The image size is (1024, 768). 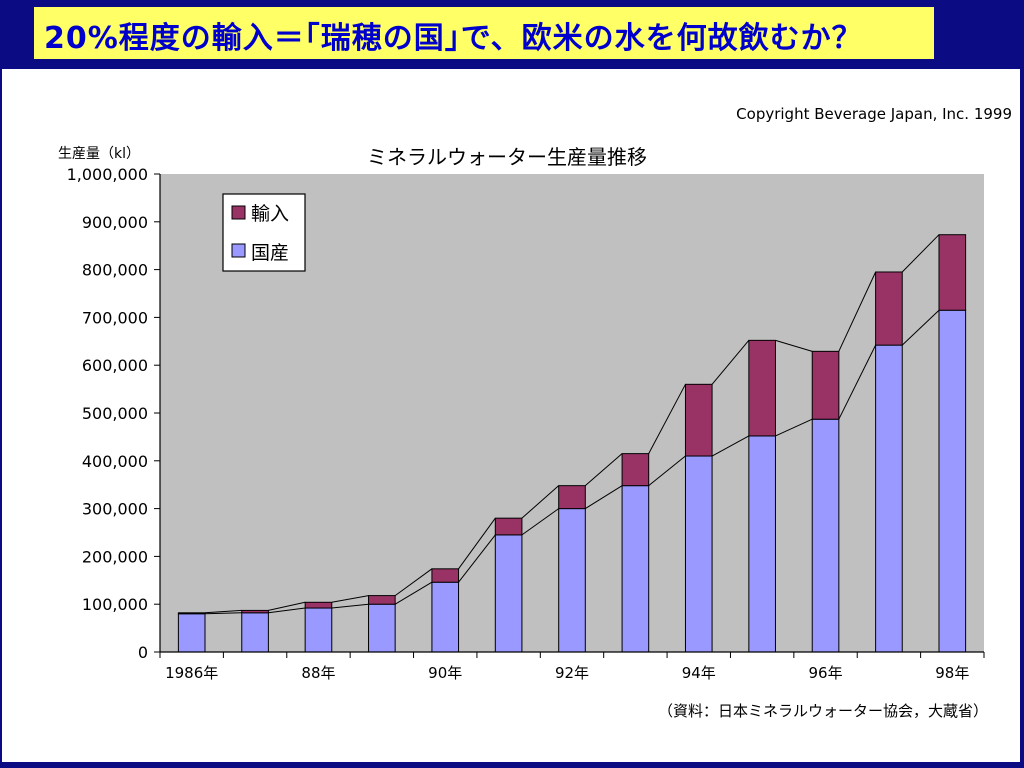 What do you see at coordinates (107, 174) in the screenshot?
I see `y-tick-label: 1,000,000` at bounding box center [107, 174].